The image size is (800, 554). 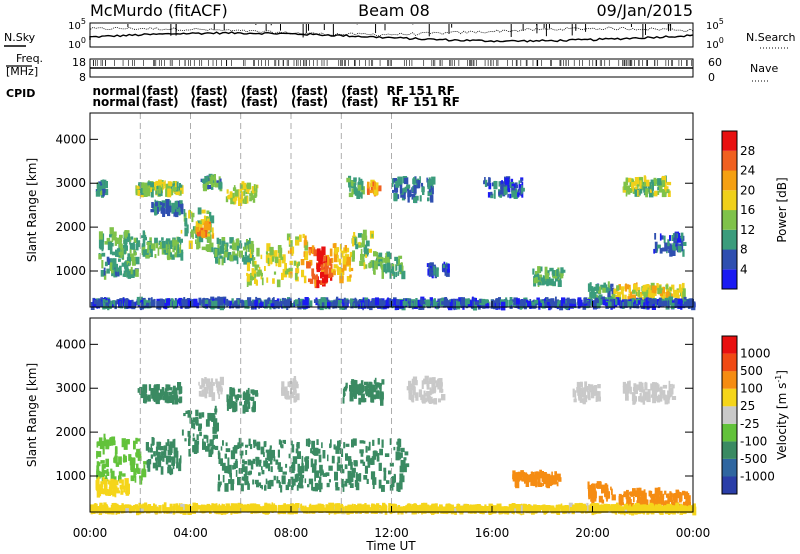 What do you see at coordinates (209, 91) in the screenshot?
I see `cpid-text: (fast)` at bounding box center [209, 91].